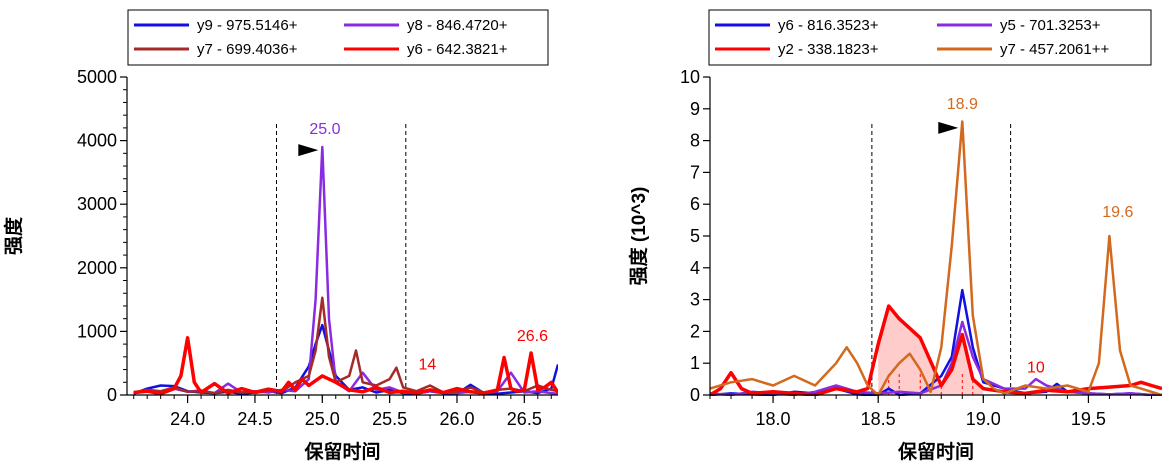  I want to click on y-axis-title: 强度 (10^3), so click(638, 236).